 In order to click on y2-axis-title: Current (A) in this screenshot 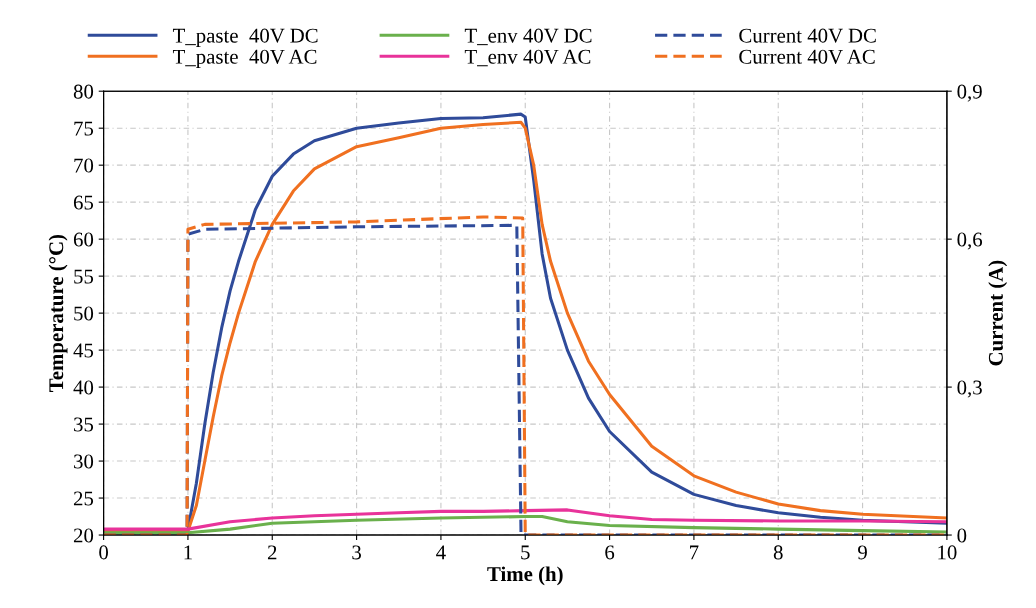, I will do `click(998, 313)`.